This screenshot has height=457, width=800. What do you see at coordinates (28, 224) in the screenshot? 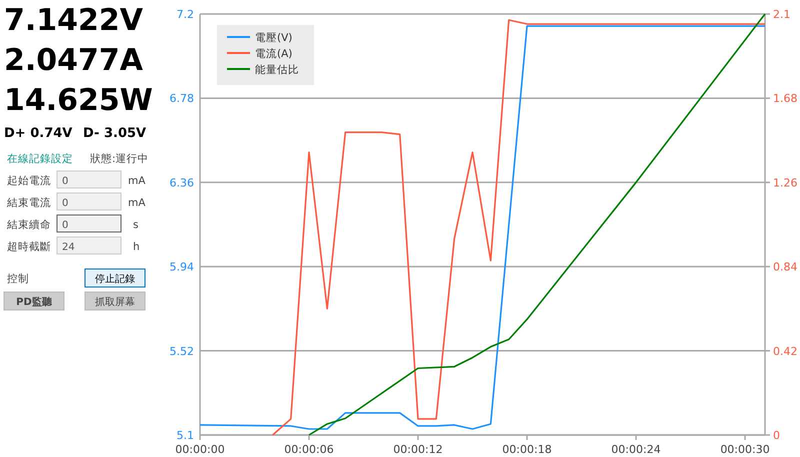
I see `text: 結束續命` at bounding box center [28, 224].